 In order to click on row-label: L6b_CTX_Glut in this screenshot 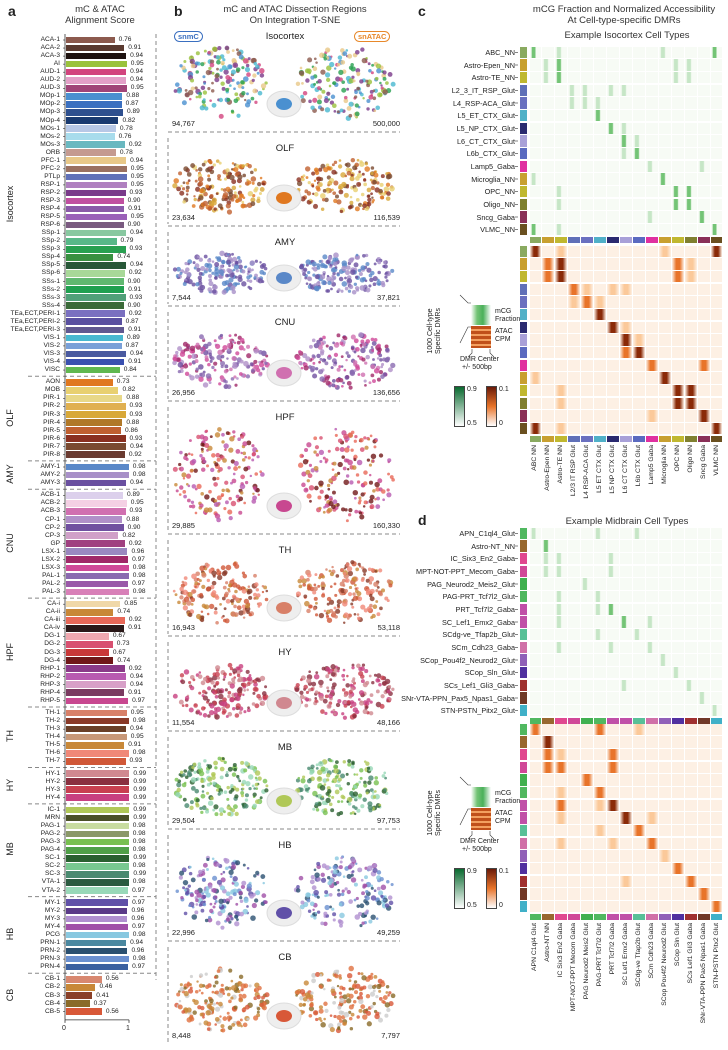, I will do `click(490, 154)`.